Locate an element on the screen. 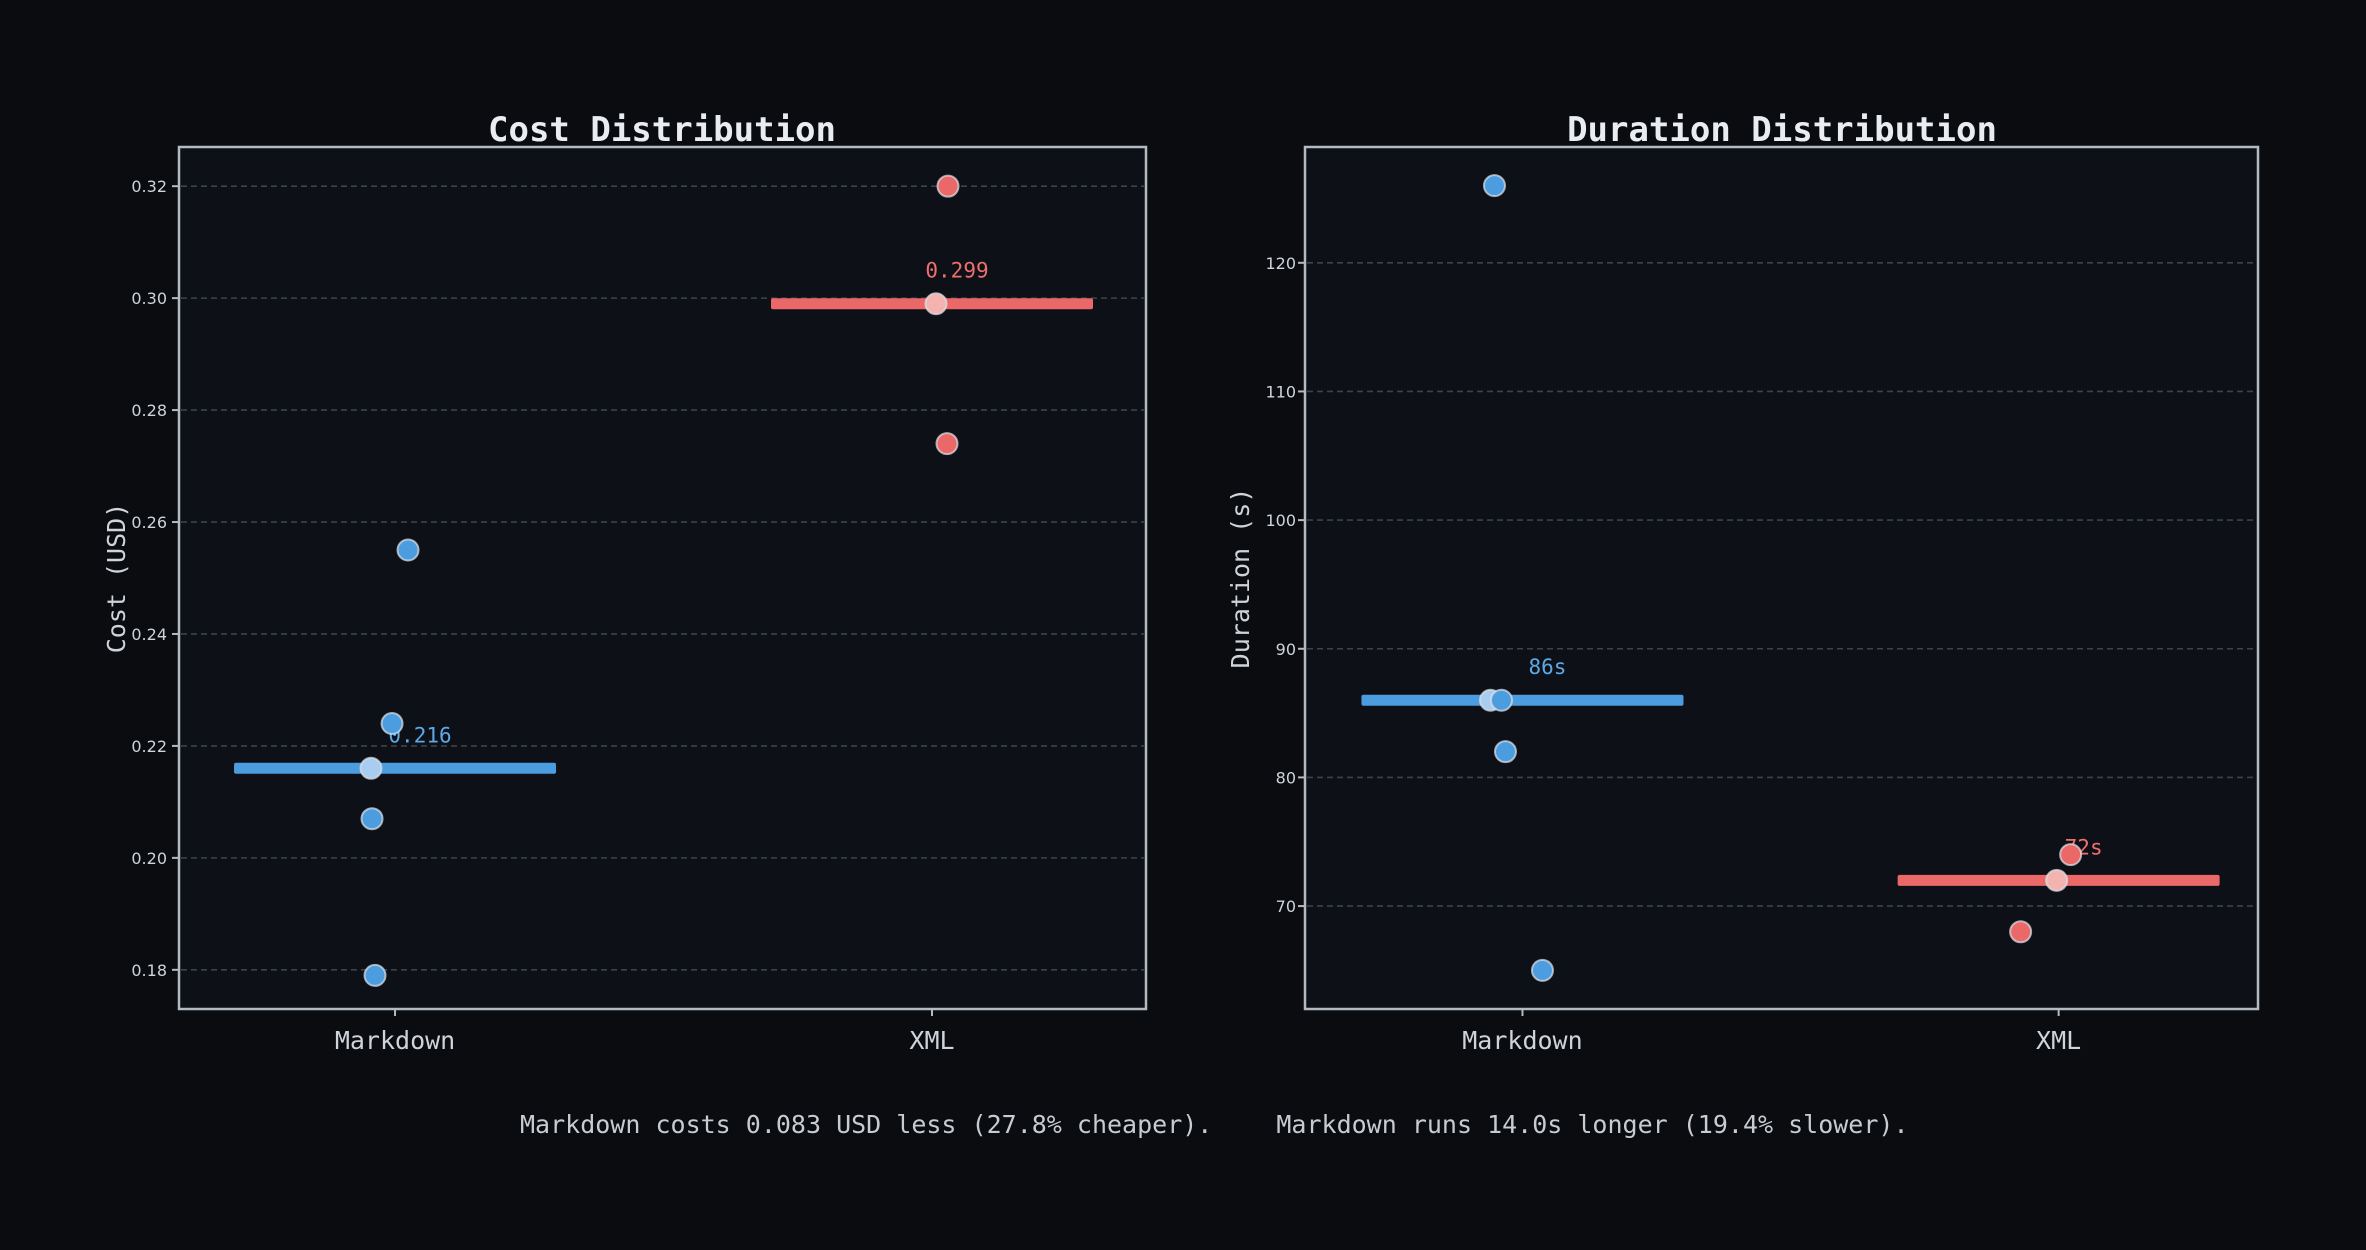 The width and height of the screenshot is (2366, 1250). y-tick-label: 0.26 is located at coordinates (149, 522).